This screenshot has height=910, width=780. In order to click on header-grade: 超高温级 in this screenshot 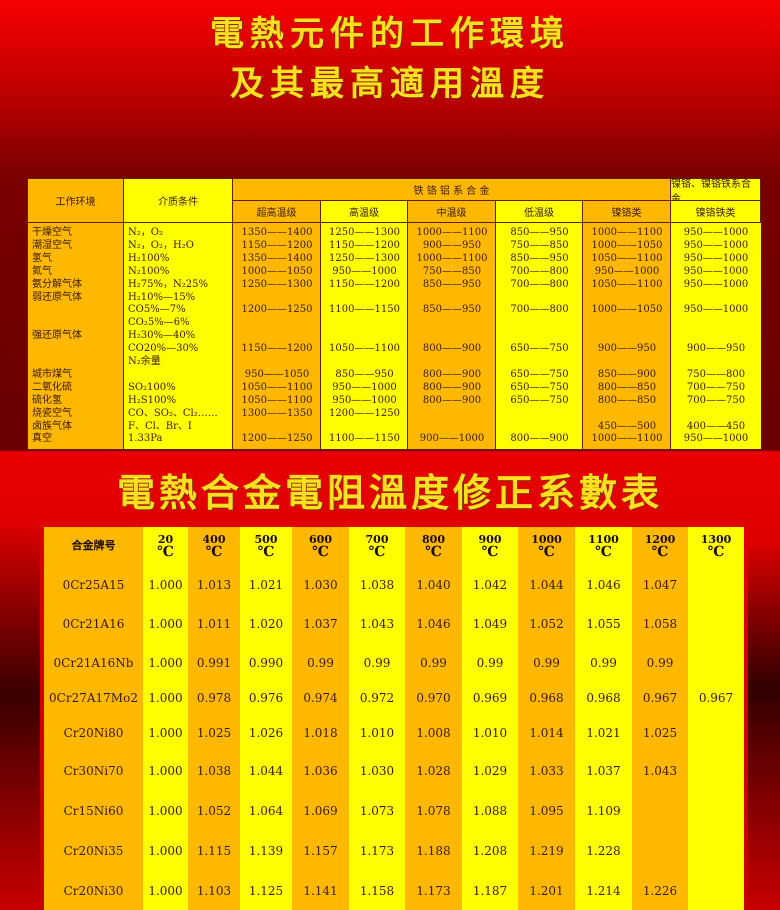, I will do `click(277, 212)`.